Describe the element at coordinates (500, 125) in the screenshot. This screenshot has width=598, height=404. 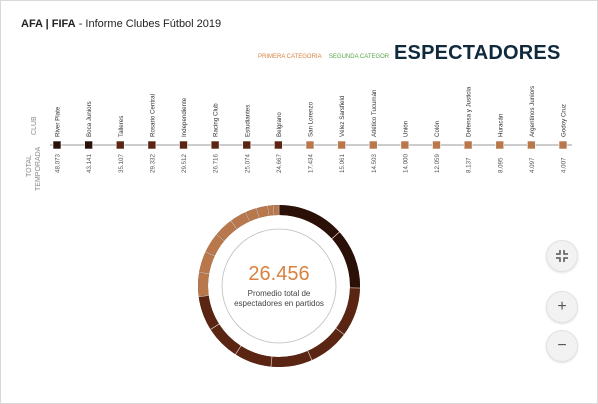
I see `club-label: Huracán` at that location.